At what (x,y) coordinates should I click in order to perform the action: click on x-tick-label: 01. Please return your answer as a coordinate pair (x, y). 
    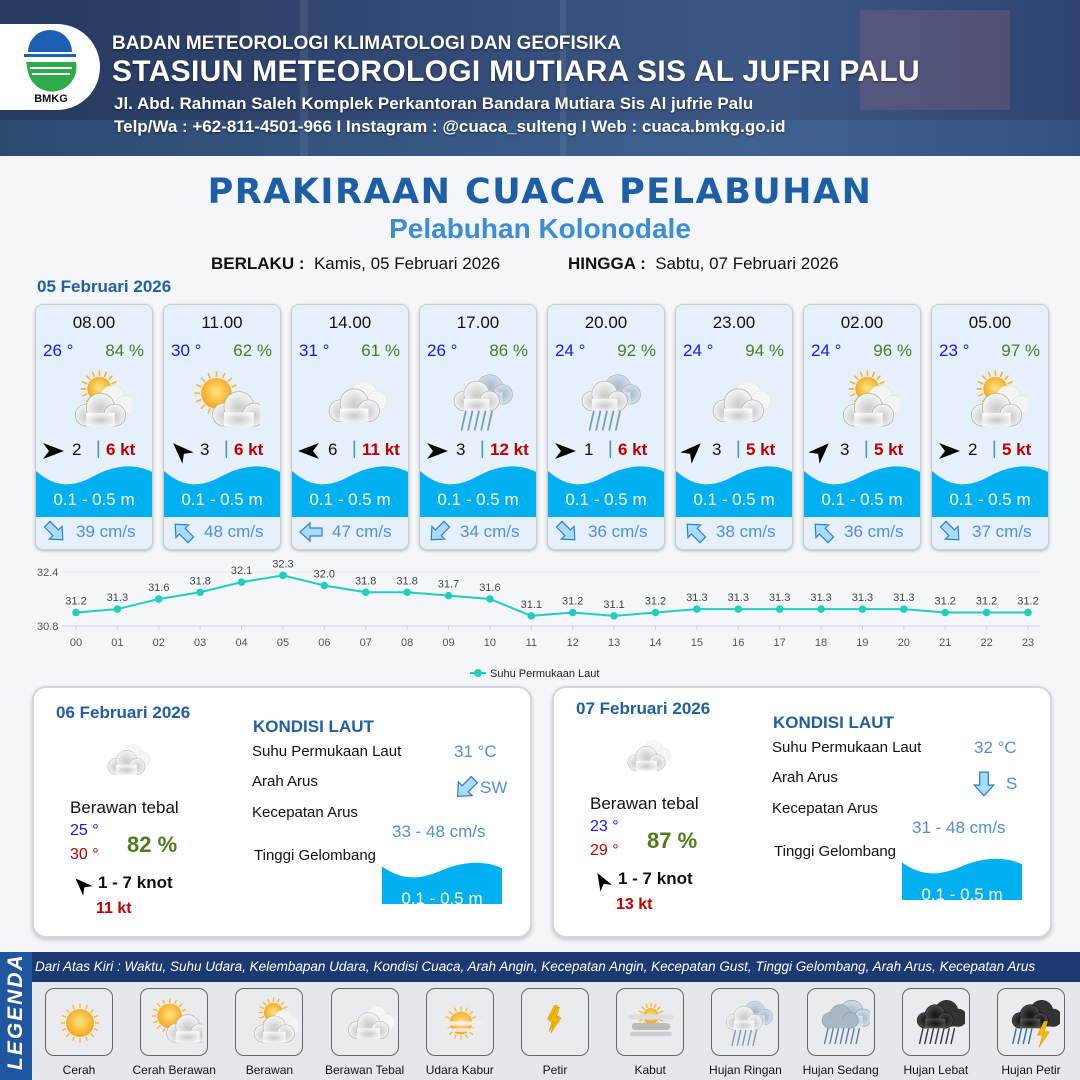
    Looking at the image, I should click on (117, 643).